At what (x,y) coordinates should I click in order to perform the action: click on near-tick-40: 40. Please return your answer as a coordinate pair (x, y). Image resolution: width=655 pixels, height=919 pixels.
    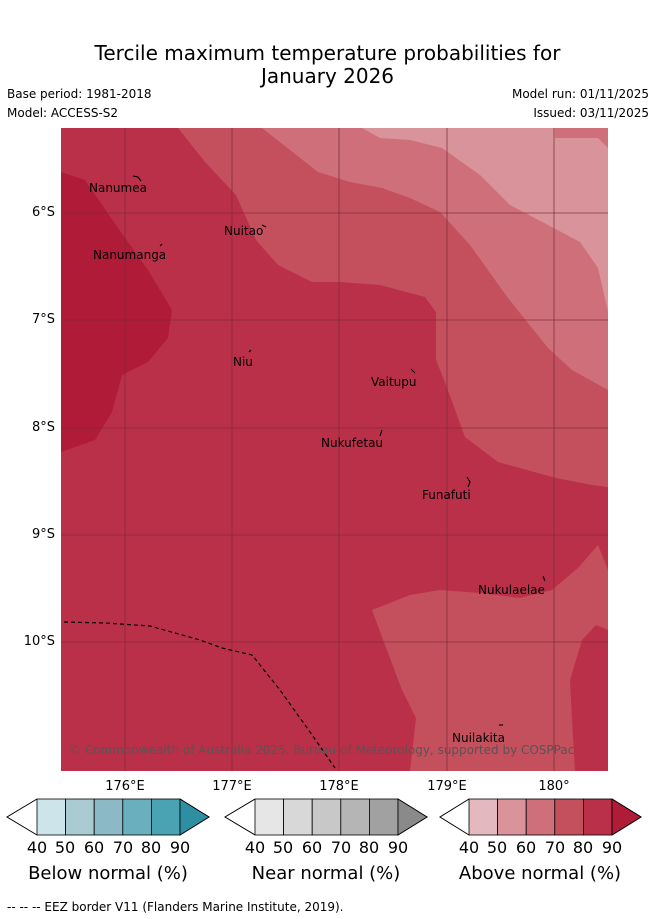
    Looking at the image, I should click on (255, 847).